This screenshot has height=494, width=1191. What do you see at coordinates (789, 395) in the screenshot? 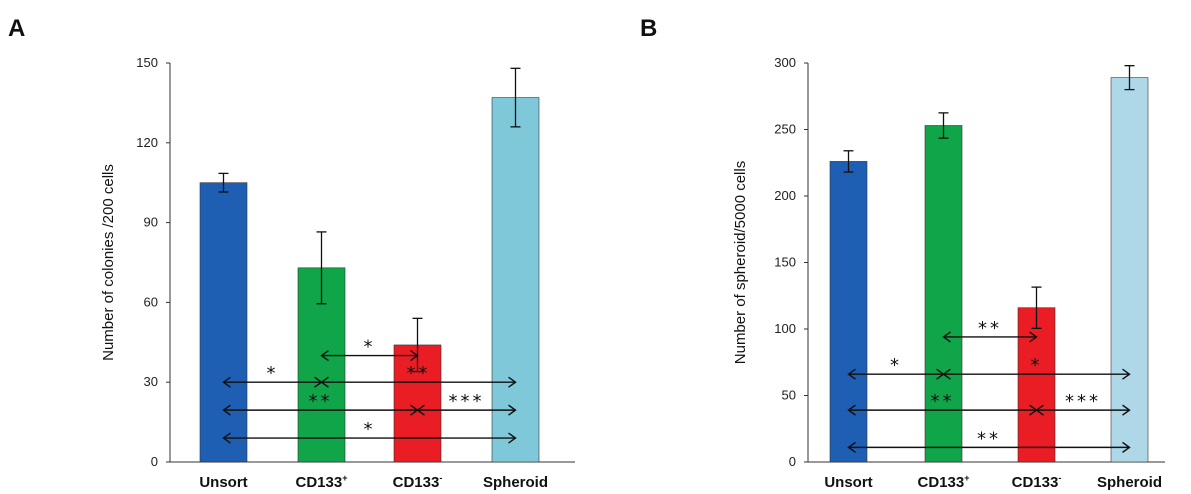
I see `chart-b-y-tick-label: 50` at bounding box center [789, 395].